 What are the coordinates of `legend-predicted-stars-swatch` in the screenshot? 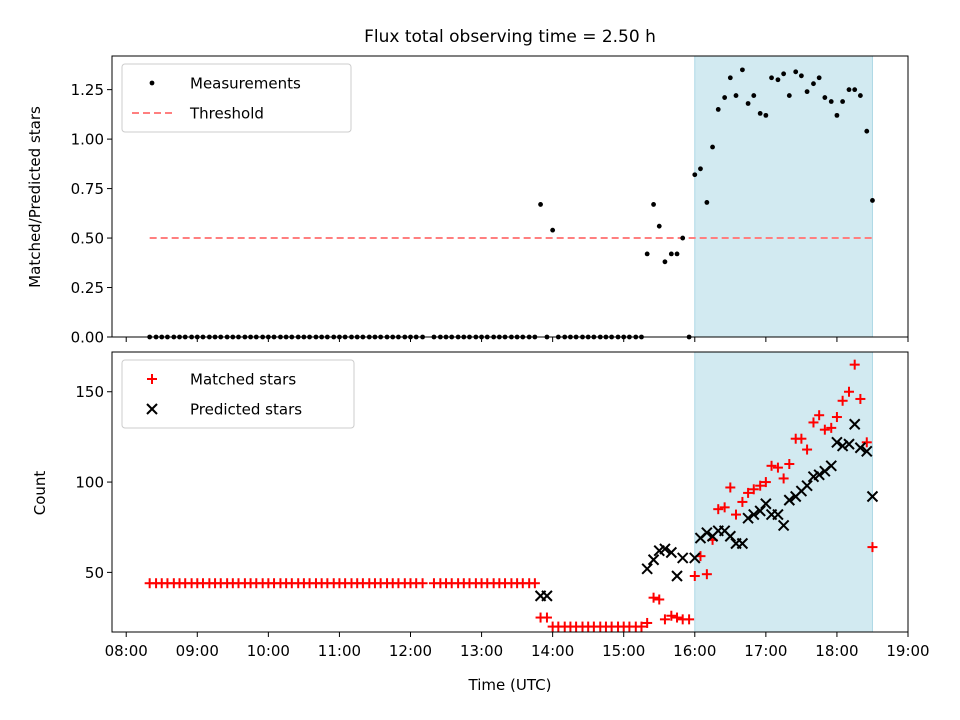 It's located at (152, 409).